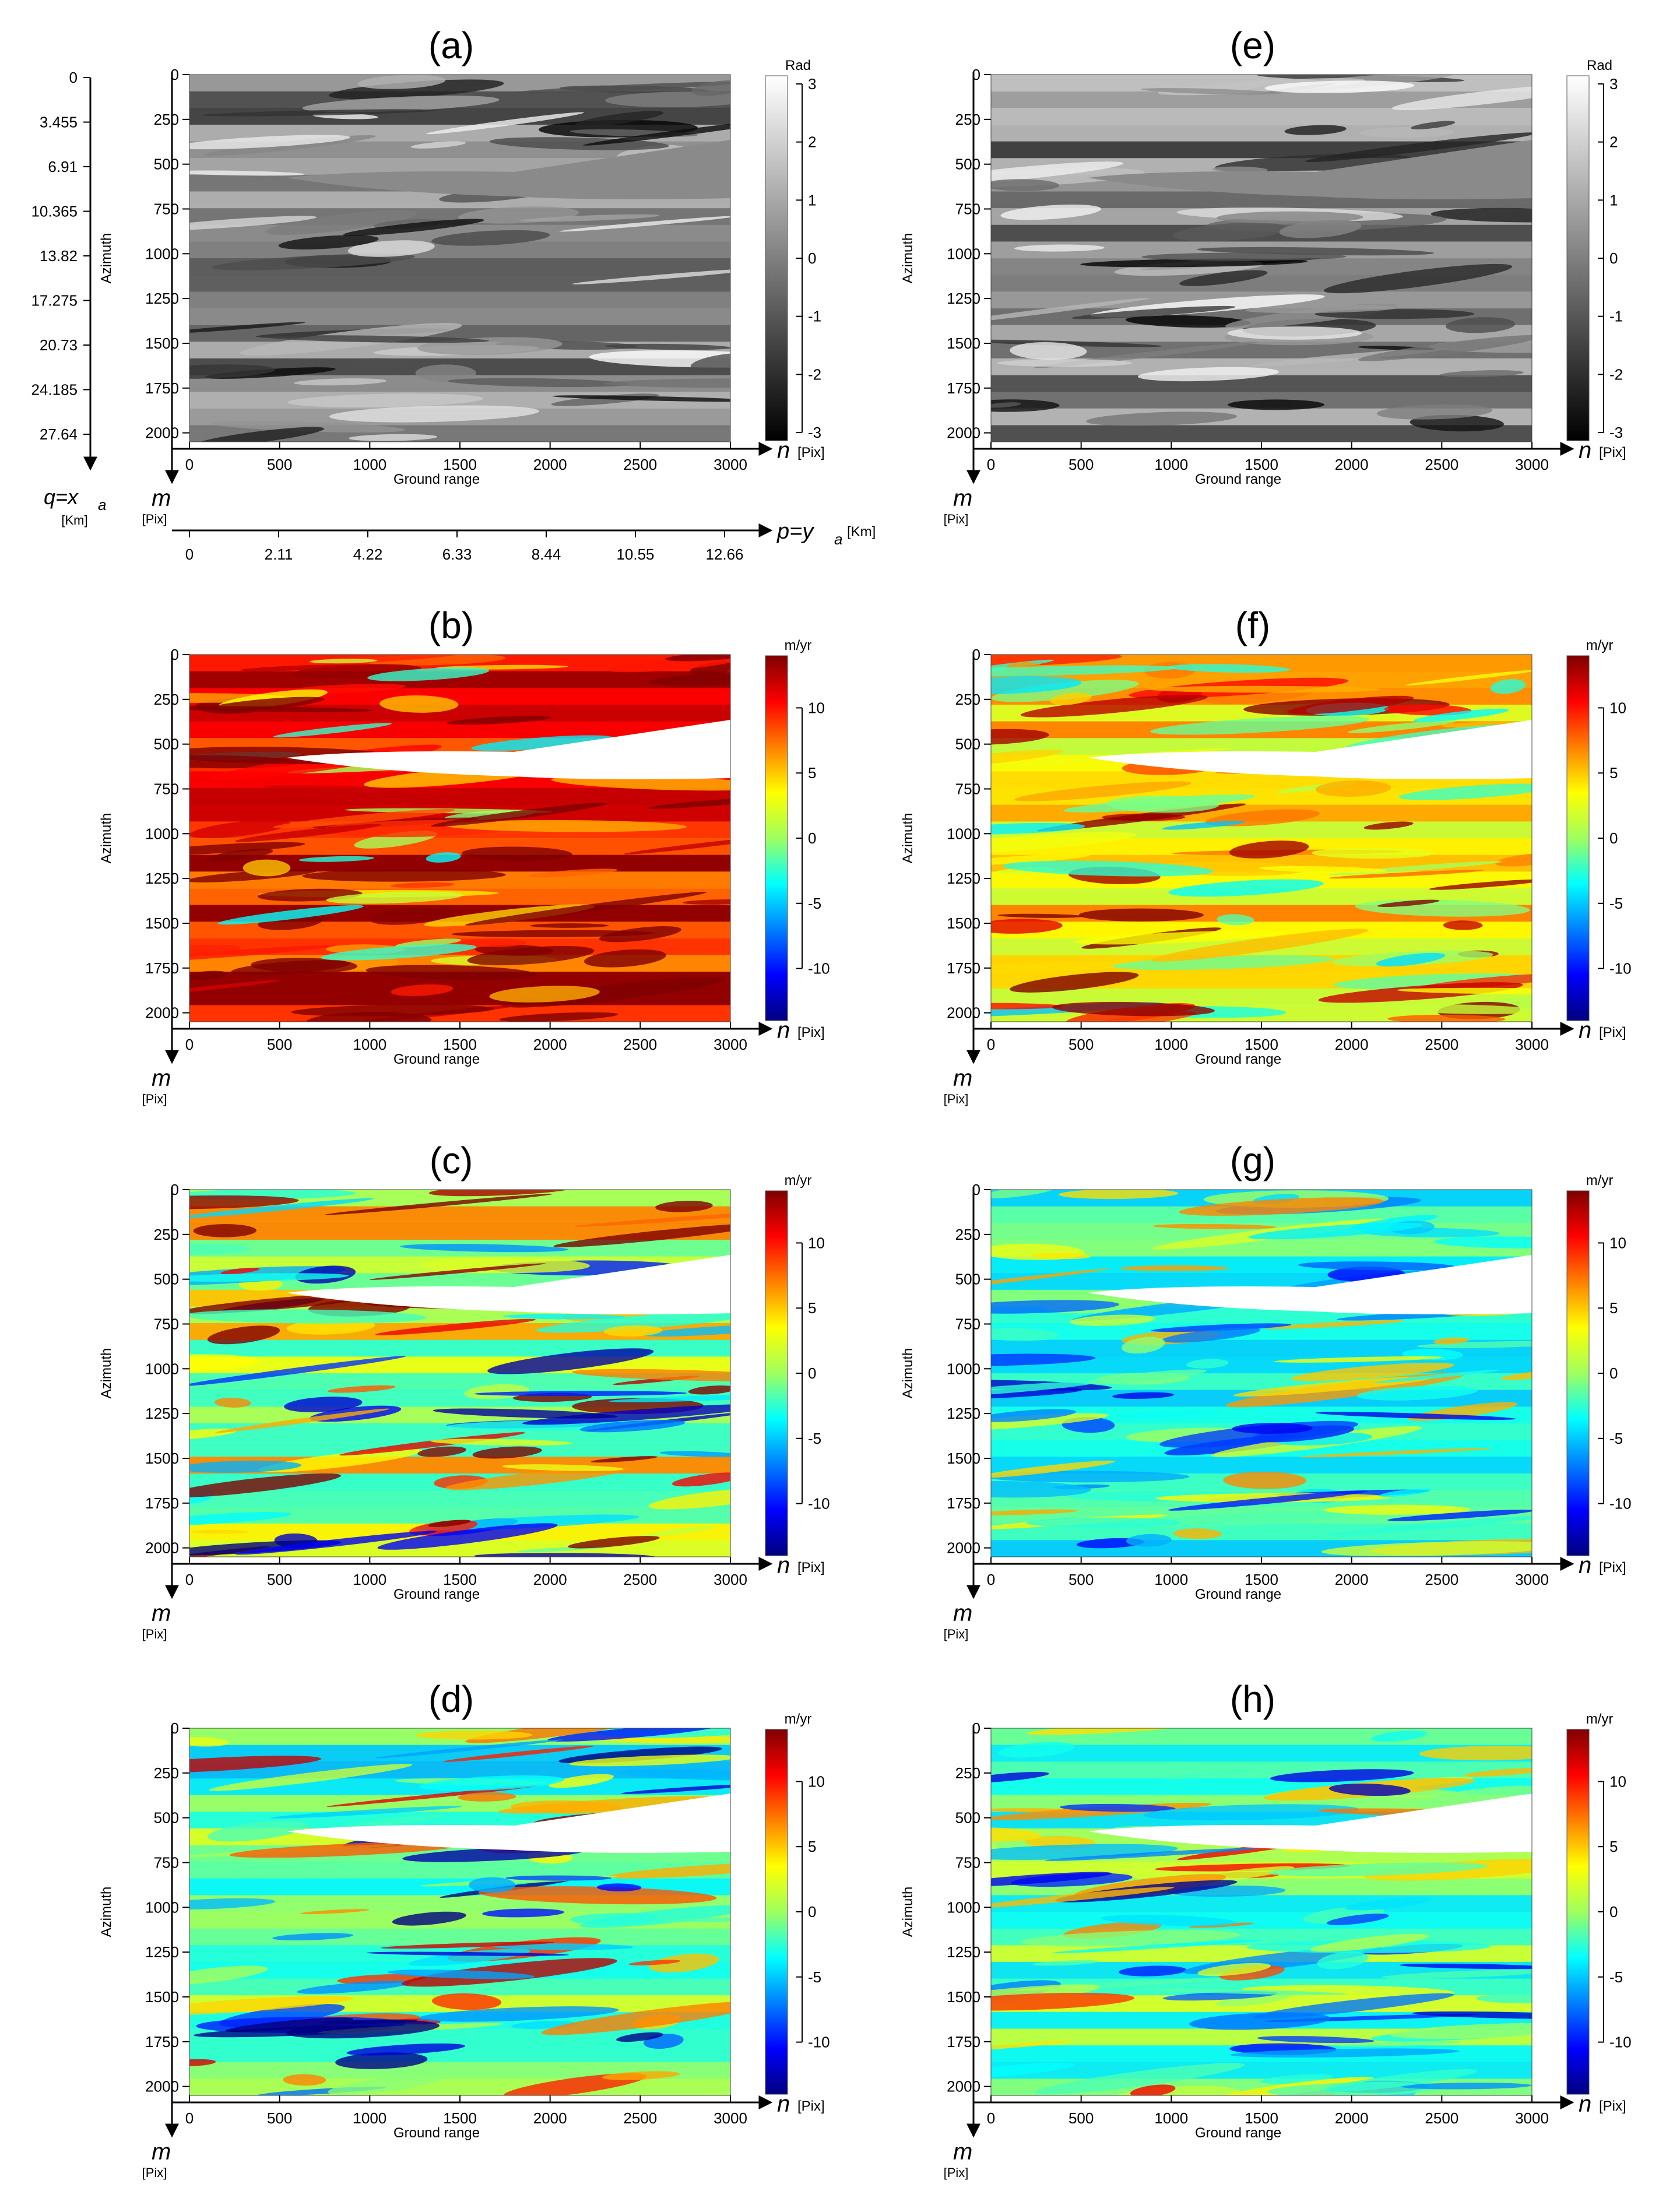 This screenshot has height=2198, width=1680. I want to click on y-tick-label: 500, so click(967, 1818).